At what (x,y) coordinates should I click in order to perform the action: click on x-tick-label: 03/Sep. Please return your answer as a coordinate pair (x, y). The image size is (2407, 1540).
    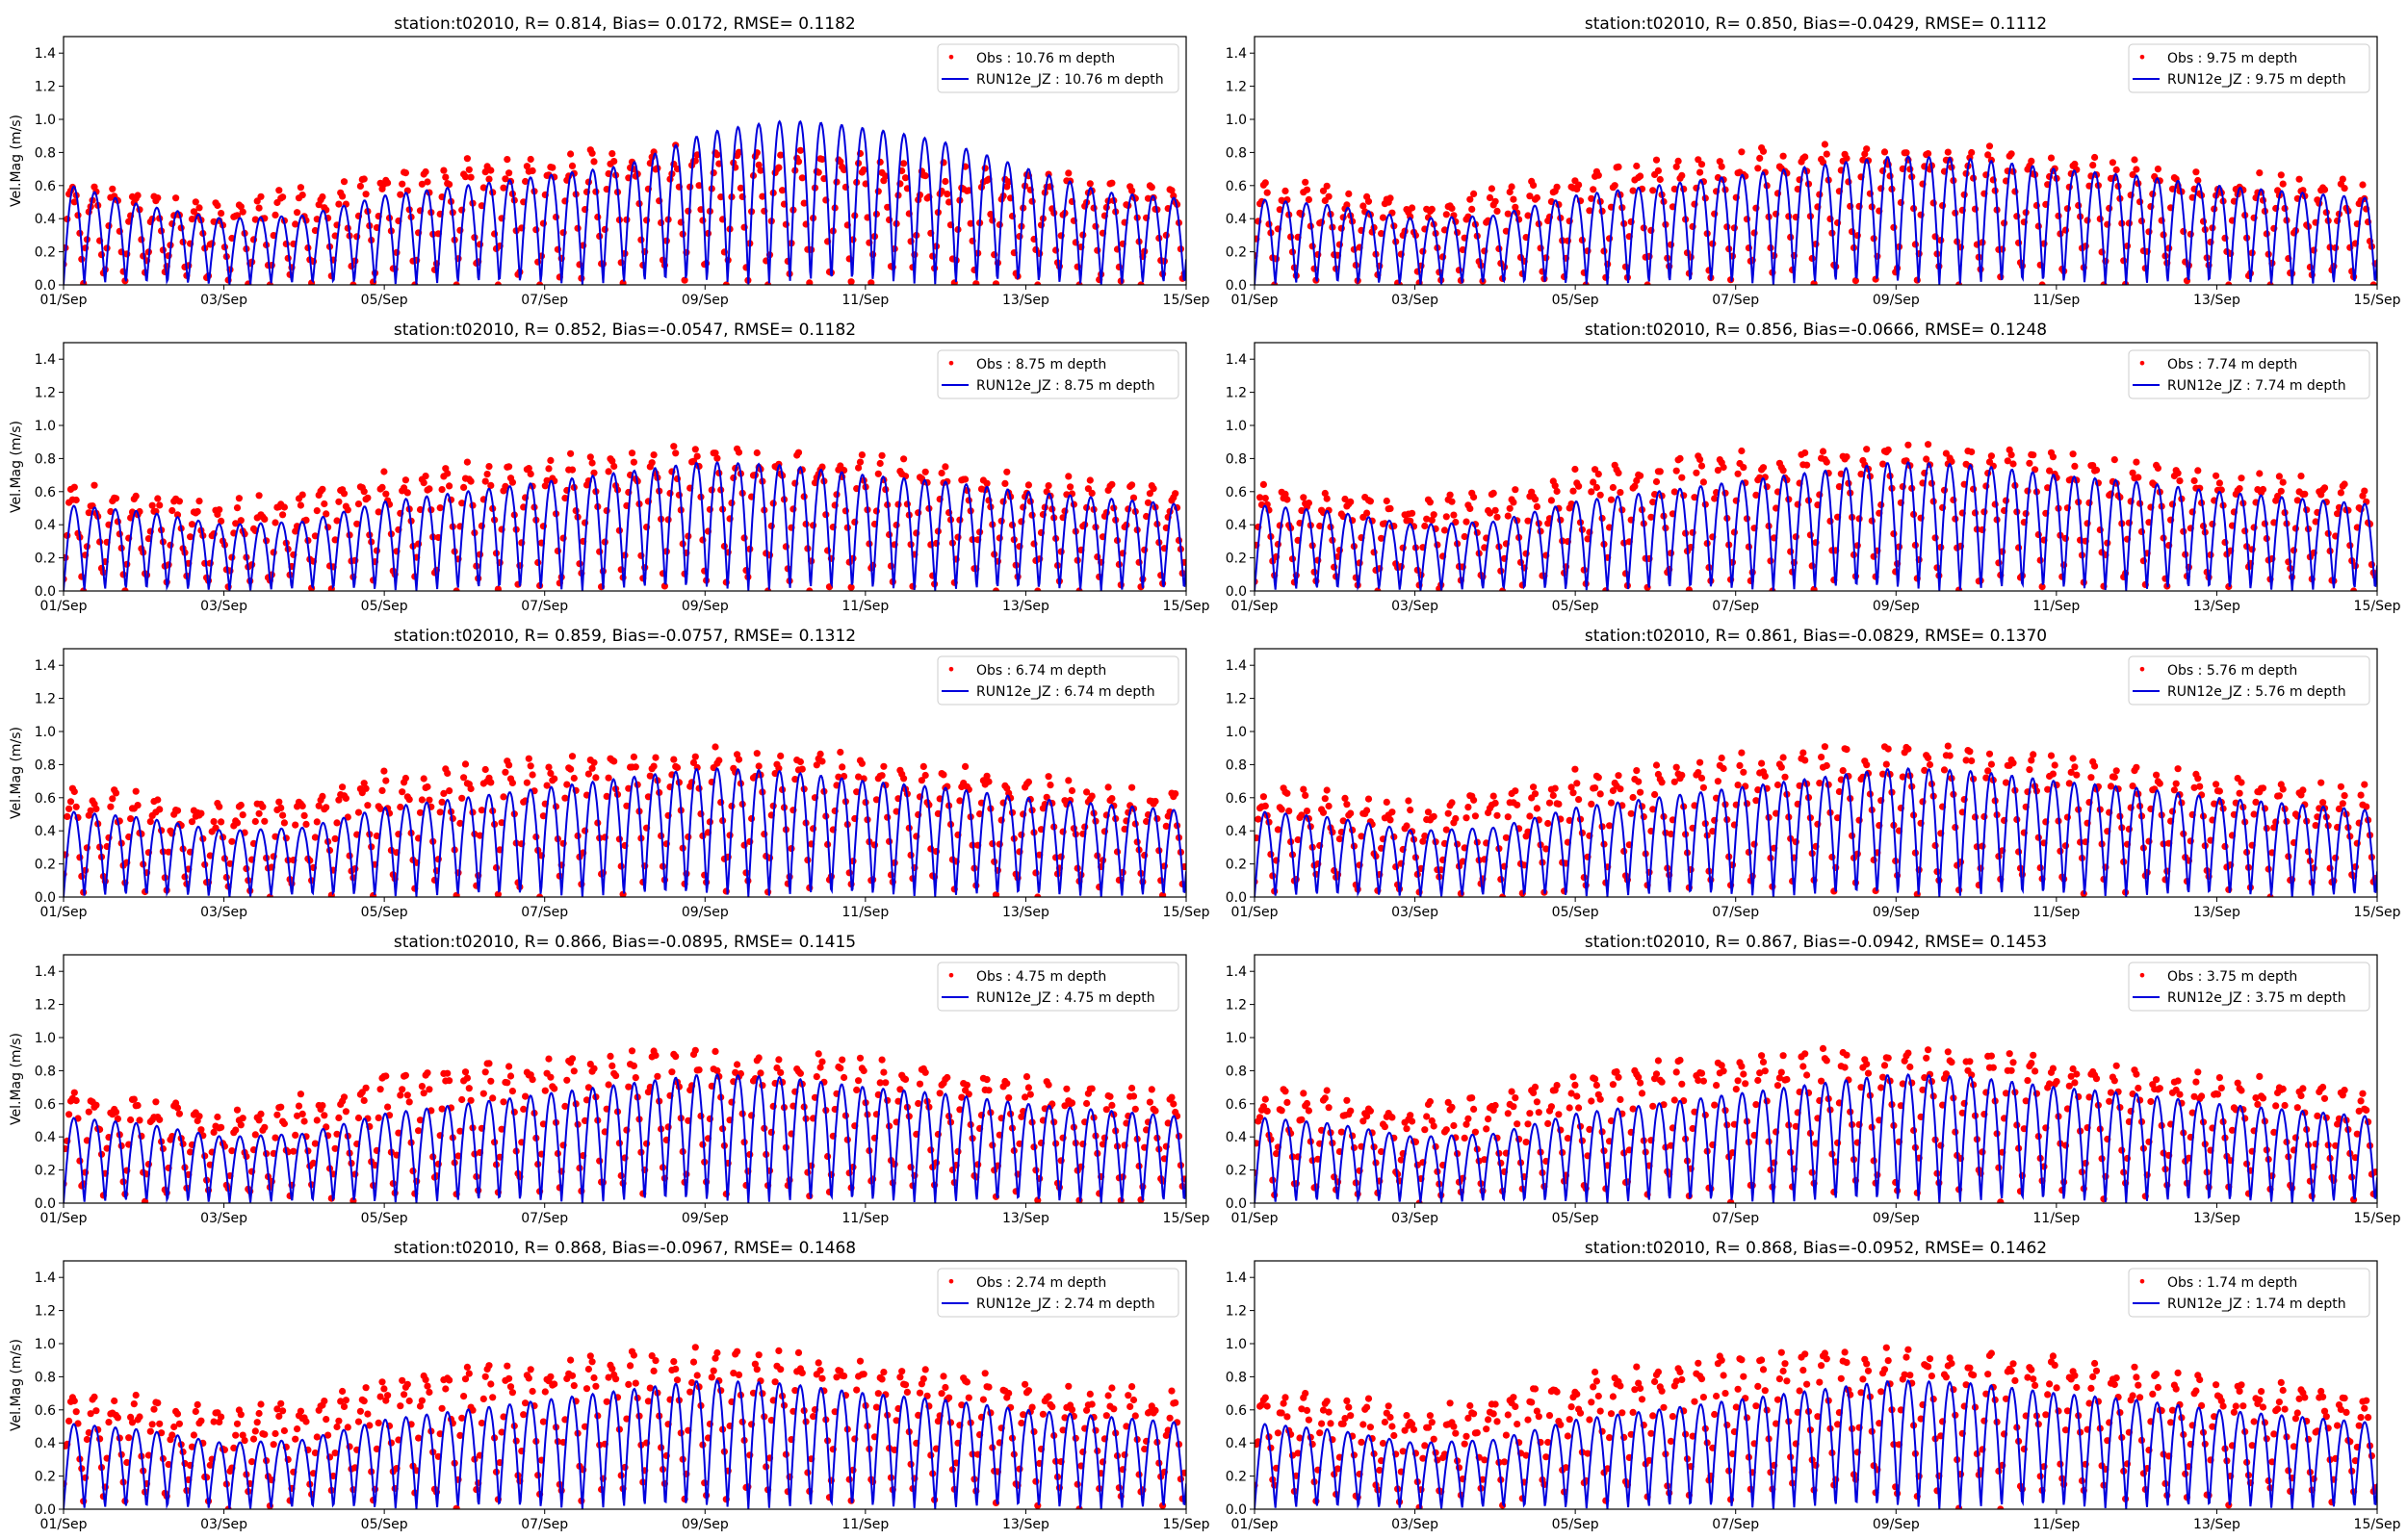
    Looking at the image, I should click on (1414, 300).